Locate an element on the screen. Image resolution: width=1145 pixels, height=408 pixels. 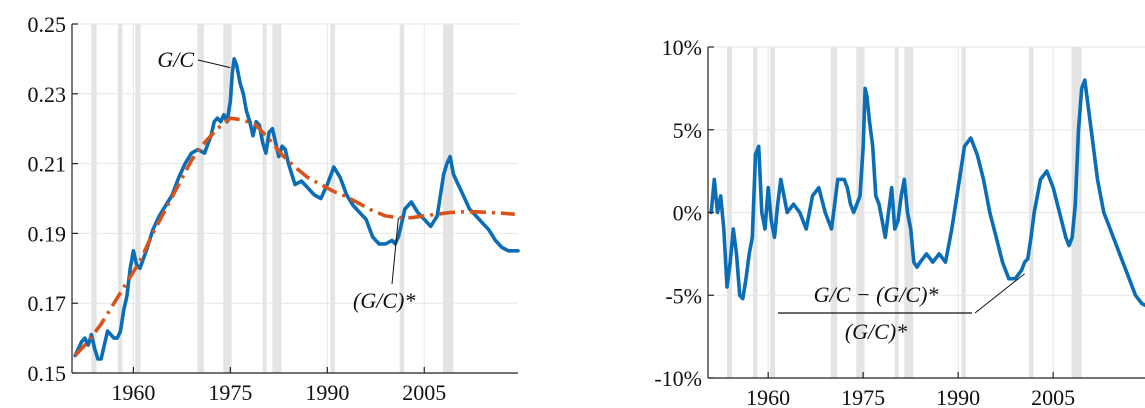
y-tick-label: 5% is located at coordinates (687, 130).